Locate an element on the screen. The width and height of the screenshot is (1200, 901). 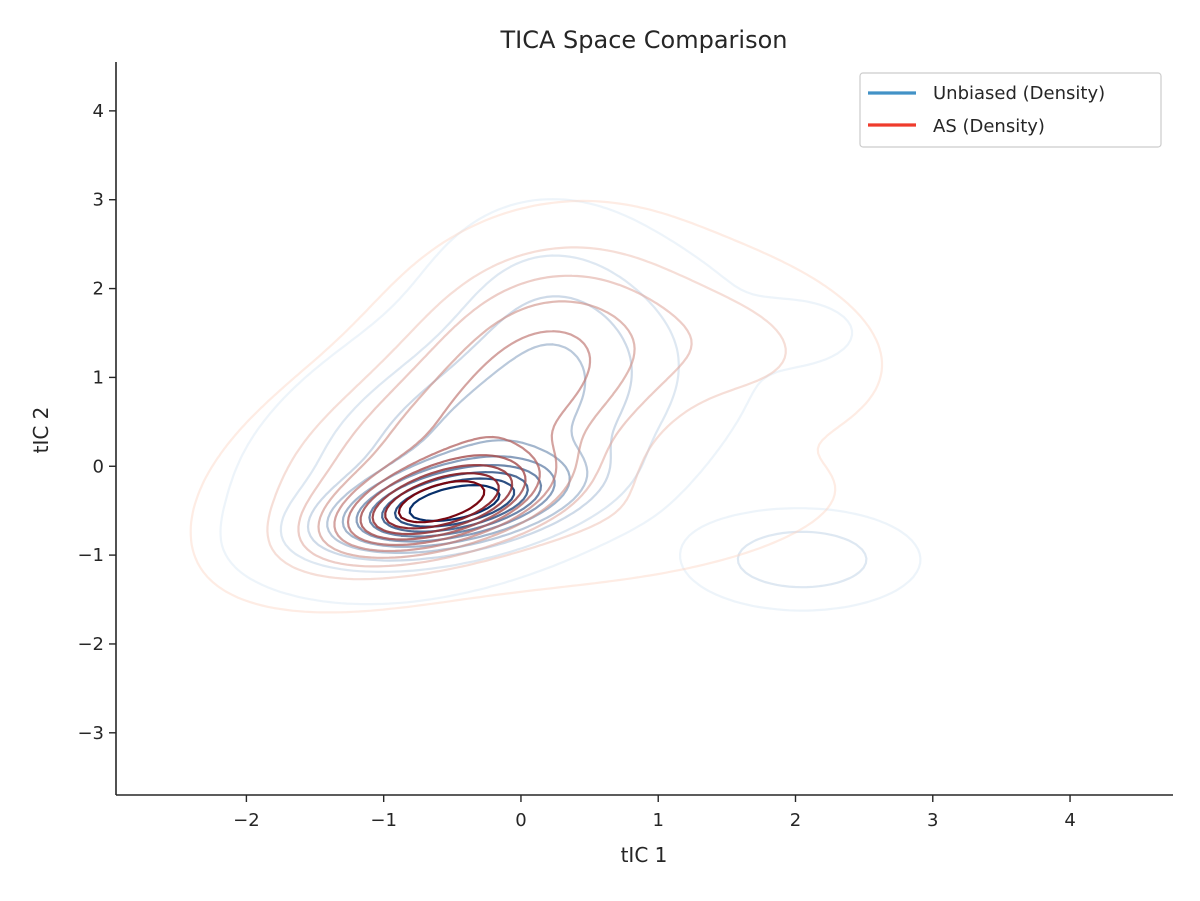
y-tick-label: −1 is located at coordinates (90, 555).